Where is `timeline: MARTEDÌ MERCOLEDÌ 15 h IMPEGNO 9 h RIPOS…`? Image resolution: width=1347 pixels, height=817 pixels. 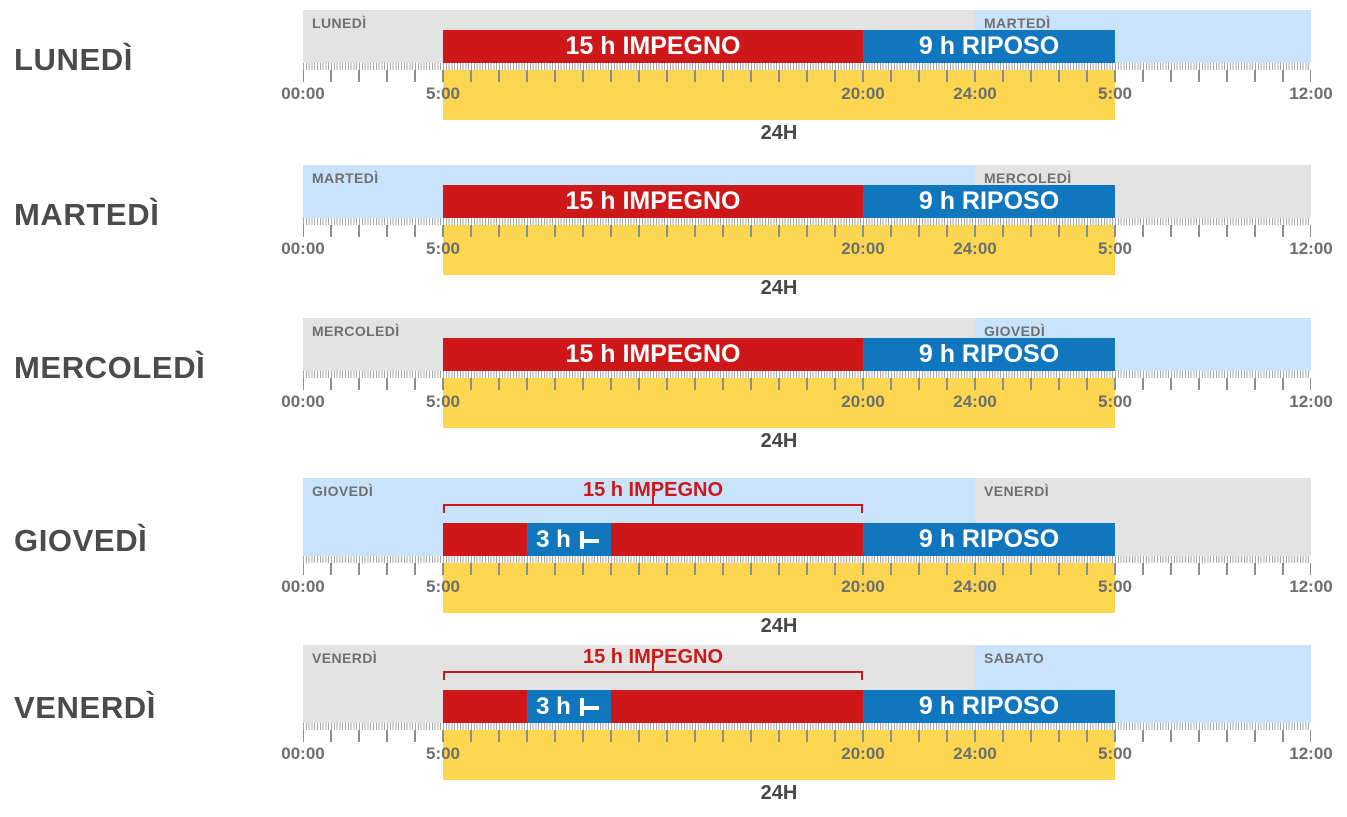 timeline: MARTEDÌ MERCOLEDÌ 15 h IMPEGNO 9 h RIPOS… is located at coordinates (807, 232).